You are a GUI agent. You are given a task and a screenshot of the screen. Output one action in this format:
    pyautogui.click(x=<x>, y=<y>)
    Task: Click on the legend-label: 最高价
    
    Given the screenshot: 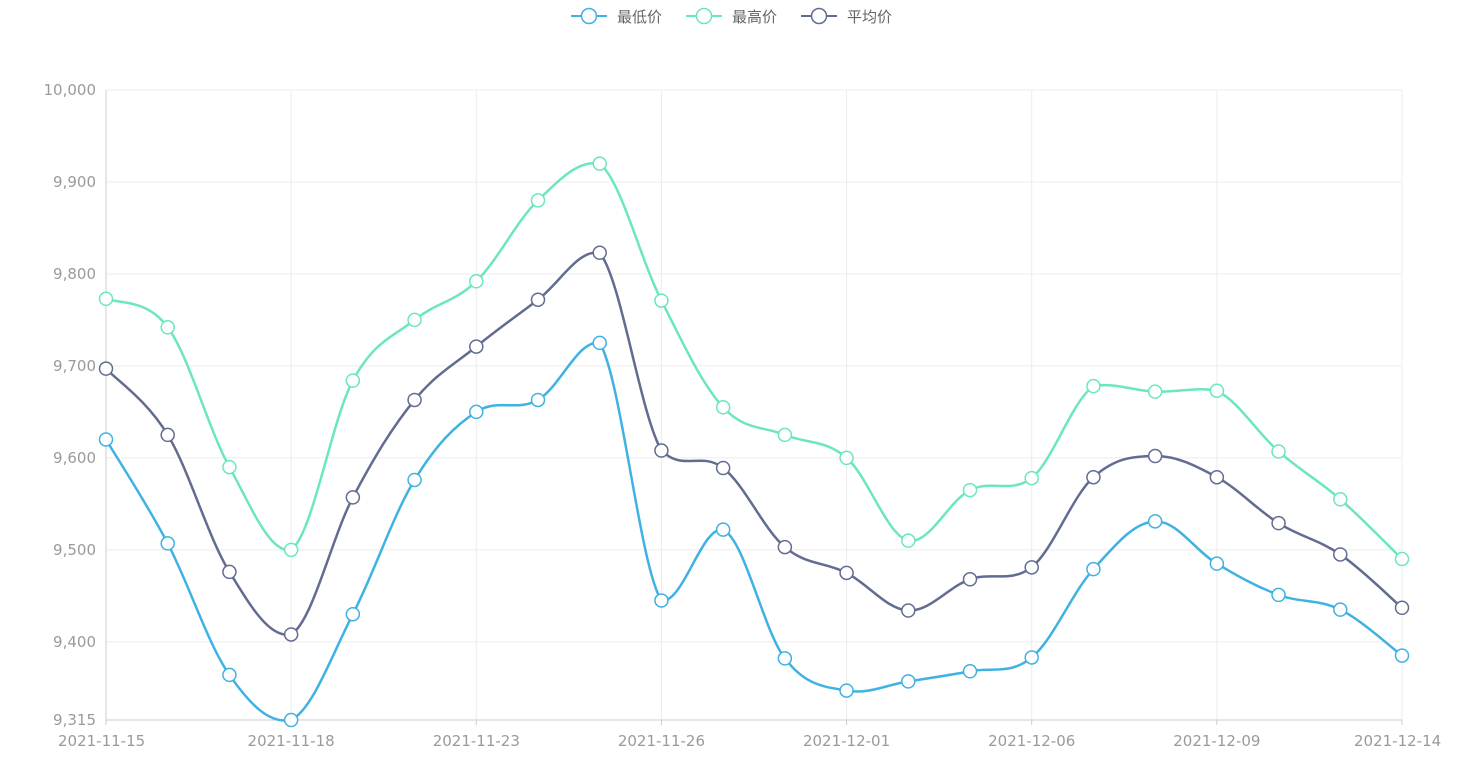 What is the action you would take?
    pyautogui.click(x=754, y=17)
    